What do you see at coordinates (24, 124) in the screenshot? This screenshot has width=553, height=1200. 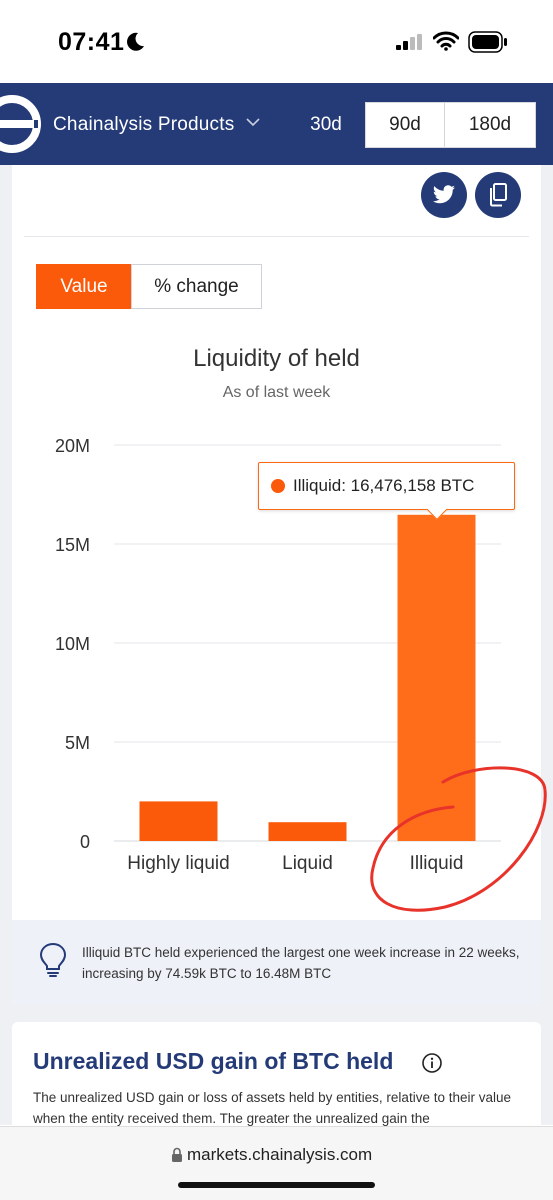 I see `chainalysis-logo-icon` at bounding box center [24, 124].